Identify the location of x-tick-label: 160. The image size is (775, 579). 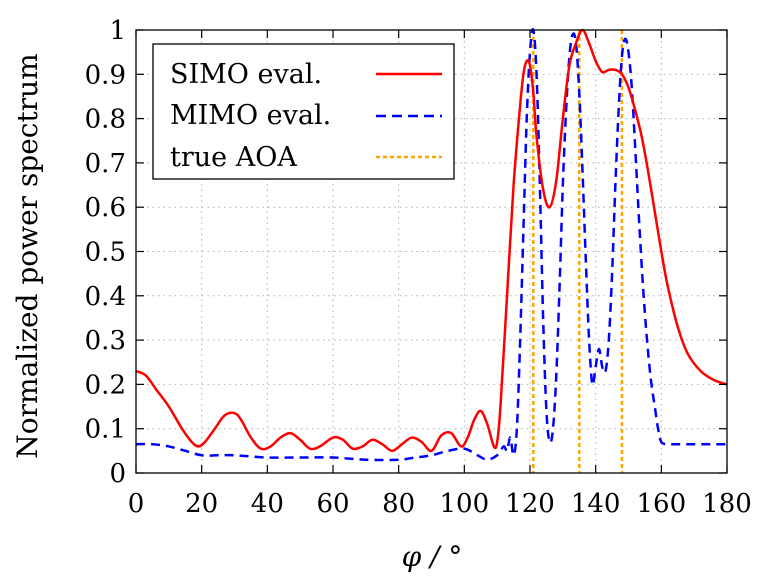
(662, 504).